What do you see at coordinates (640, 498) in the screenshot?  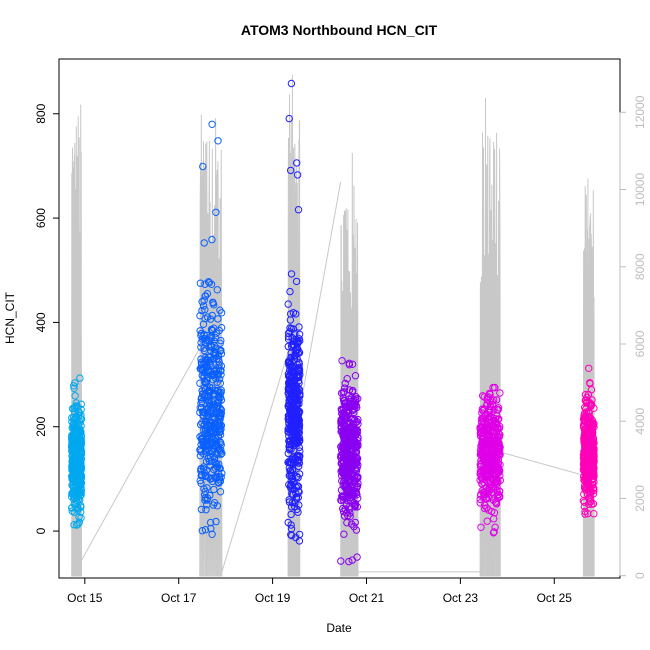 I see `y2-tick-label: 2000` at bounding box center [640, 498].